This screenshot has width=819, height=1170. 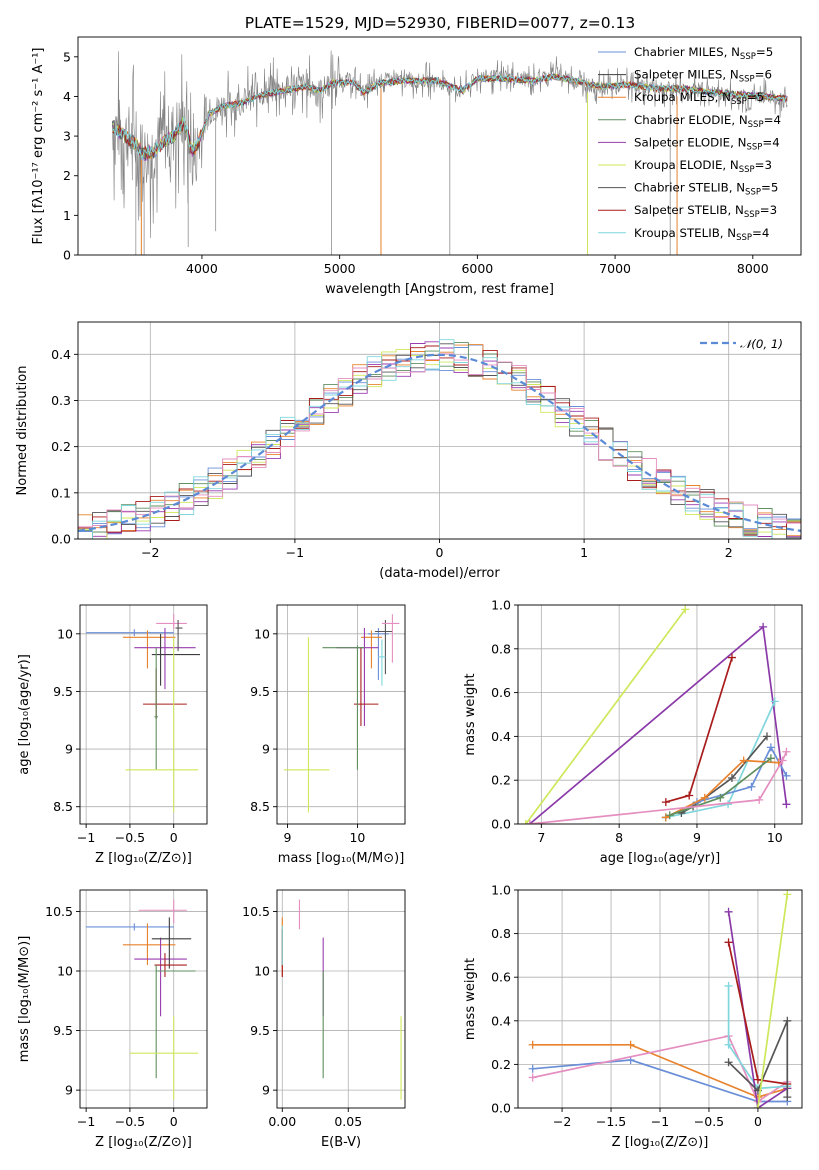 I want to click on x-axis-label: E(B-V), so click(x=341, y=1142).